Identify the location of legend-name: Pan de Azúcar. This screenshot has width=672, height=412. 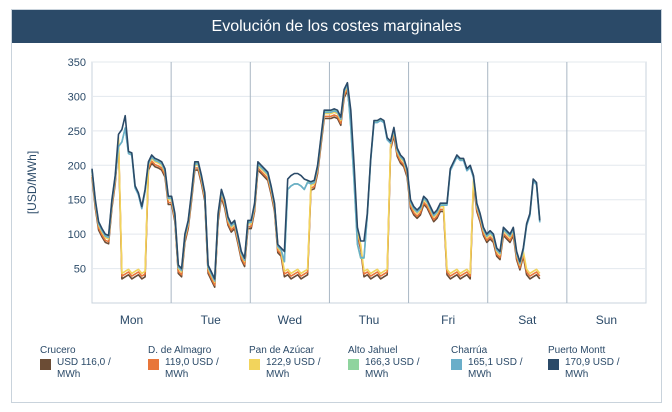
(282, 350).